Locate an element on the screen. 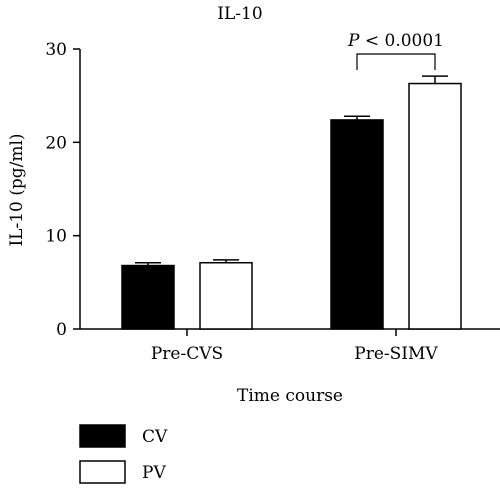  x-ticks: Pre-CVS Pre-SIMV is located at coordinates (294, 346).